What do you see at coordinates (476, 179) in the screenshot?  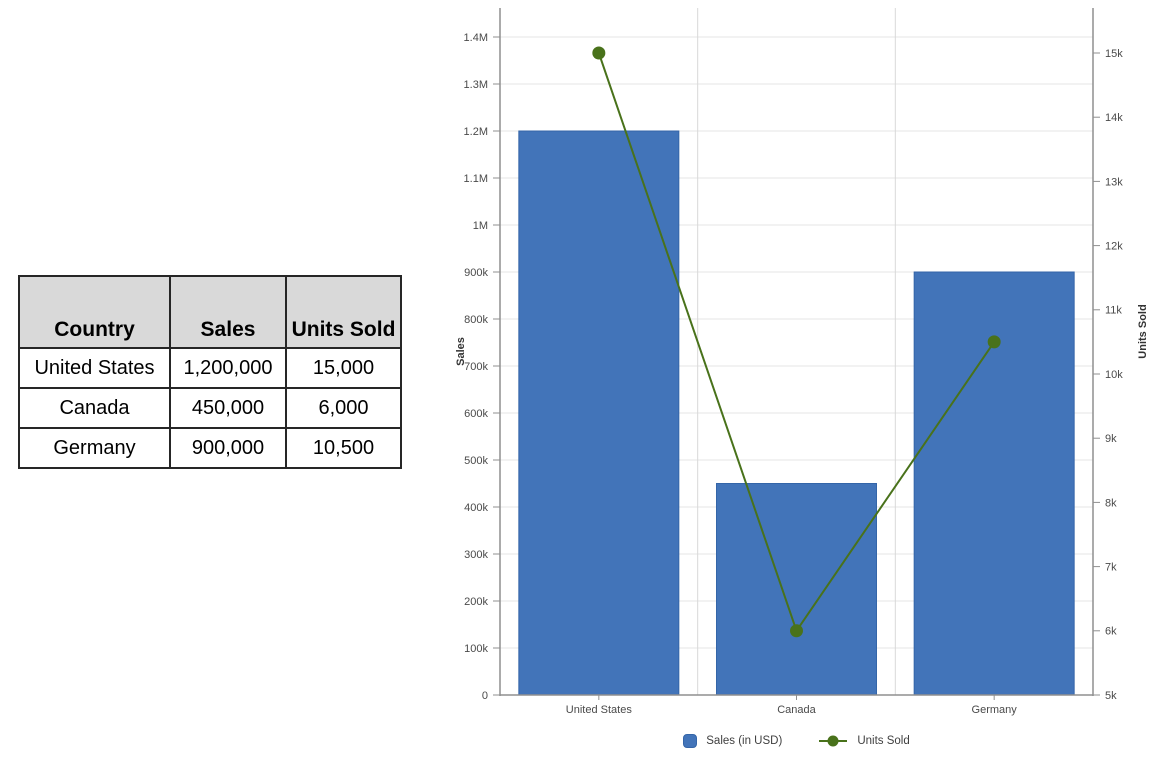 I see `left-tick-label: 1.1M` at bounding box center [476, 179].